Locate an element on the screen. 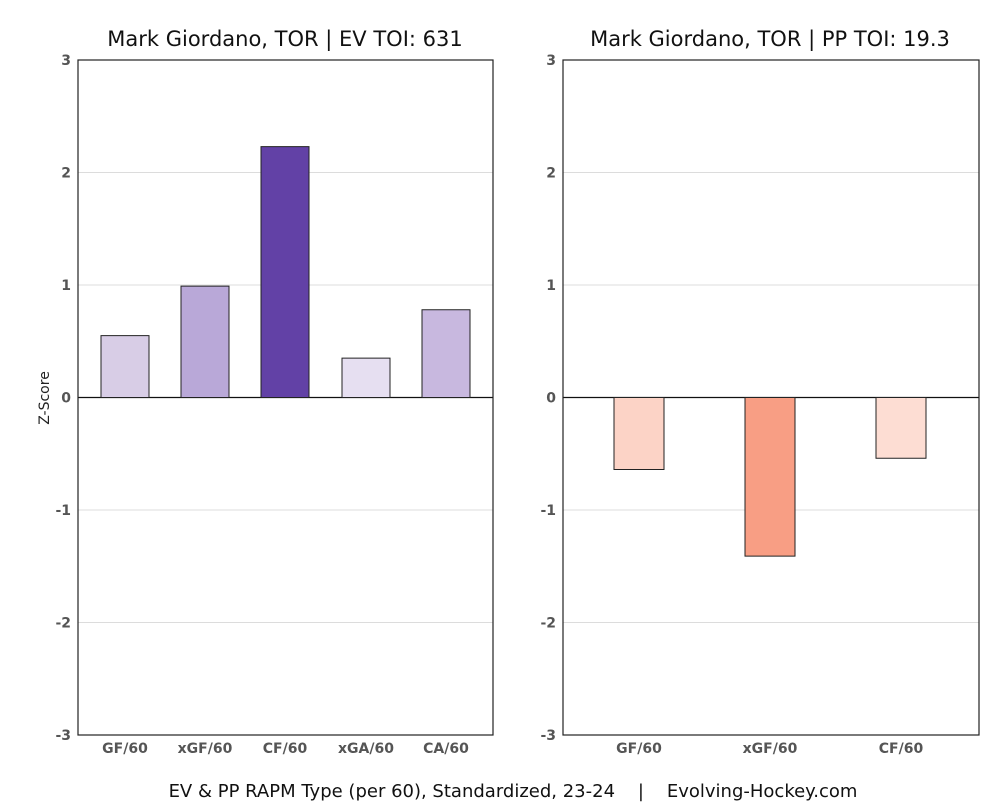 This screenshot has width=1000, height=805. y-axis-label: Z-Score is located at coordinates (45, 398).